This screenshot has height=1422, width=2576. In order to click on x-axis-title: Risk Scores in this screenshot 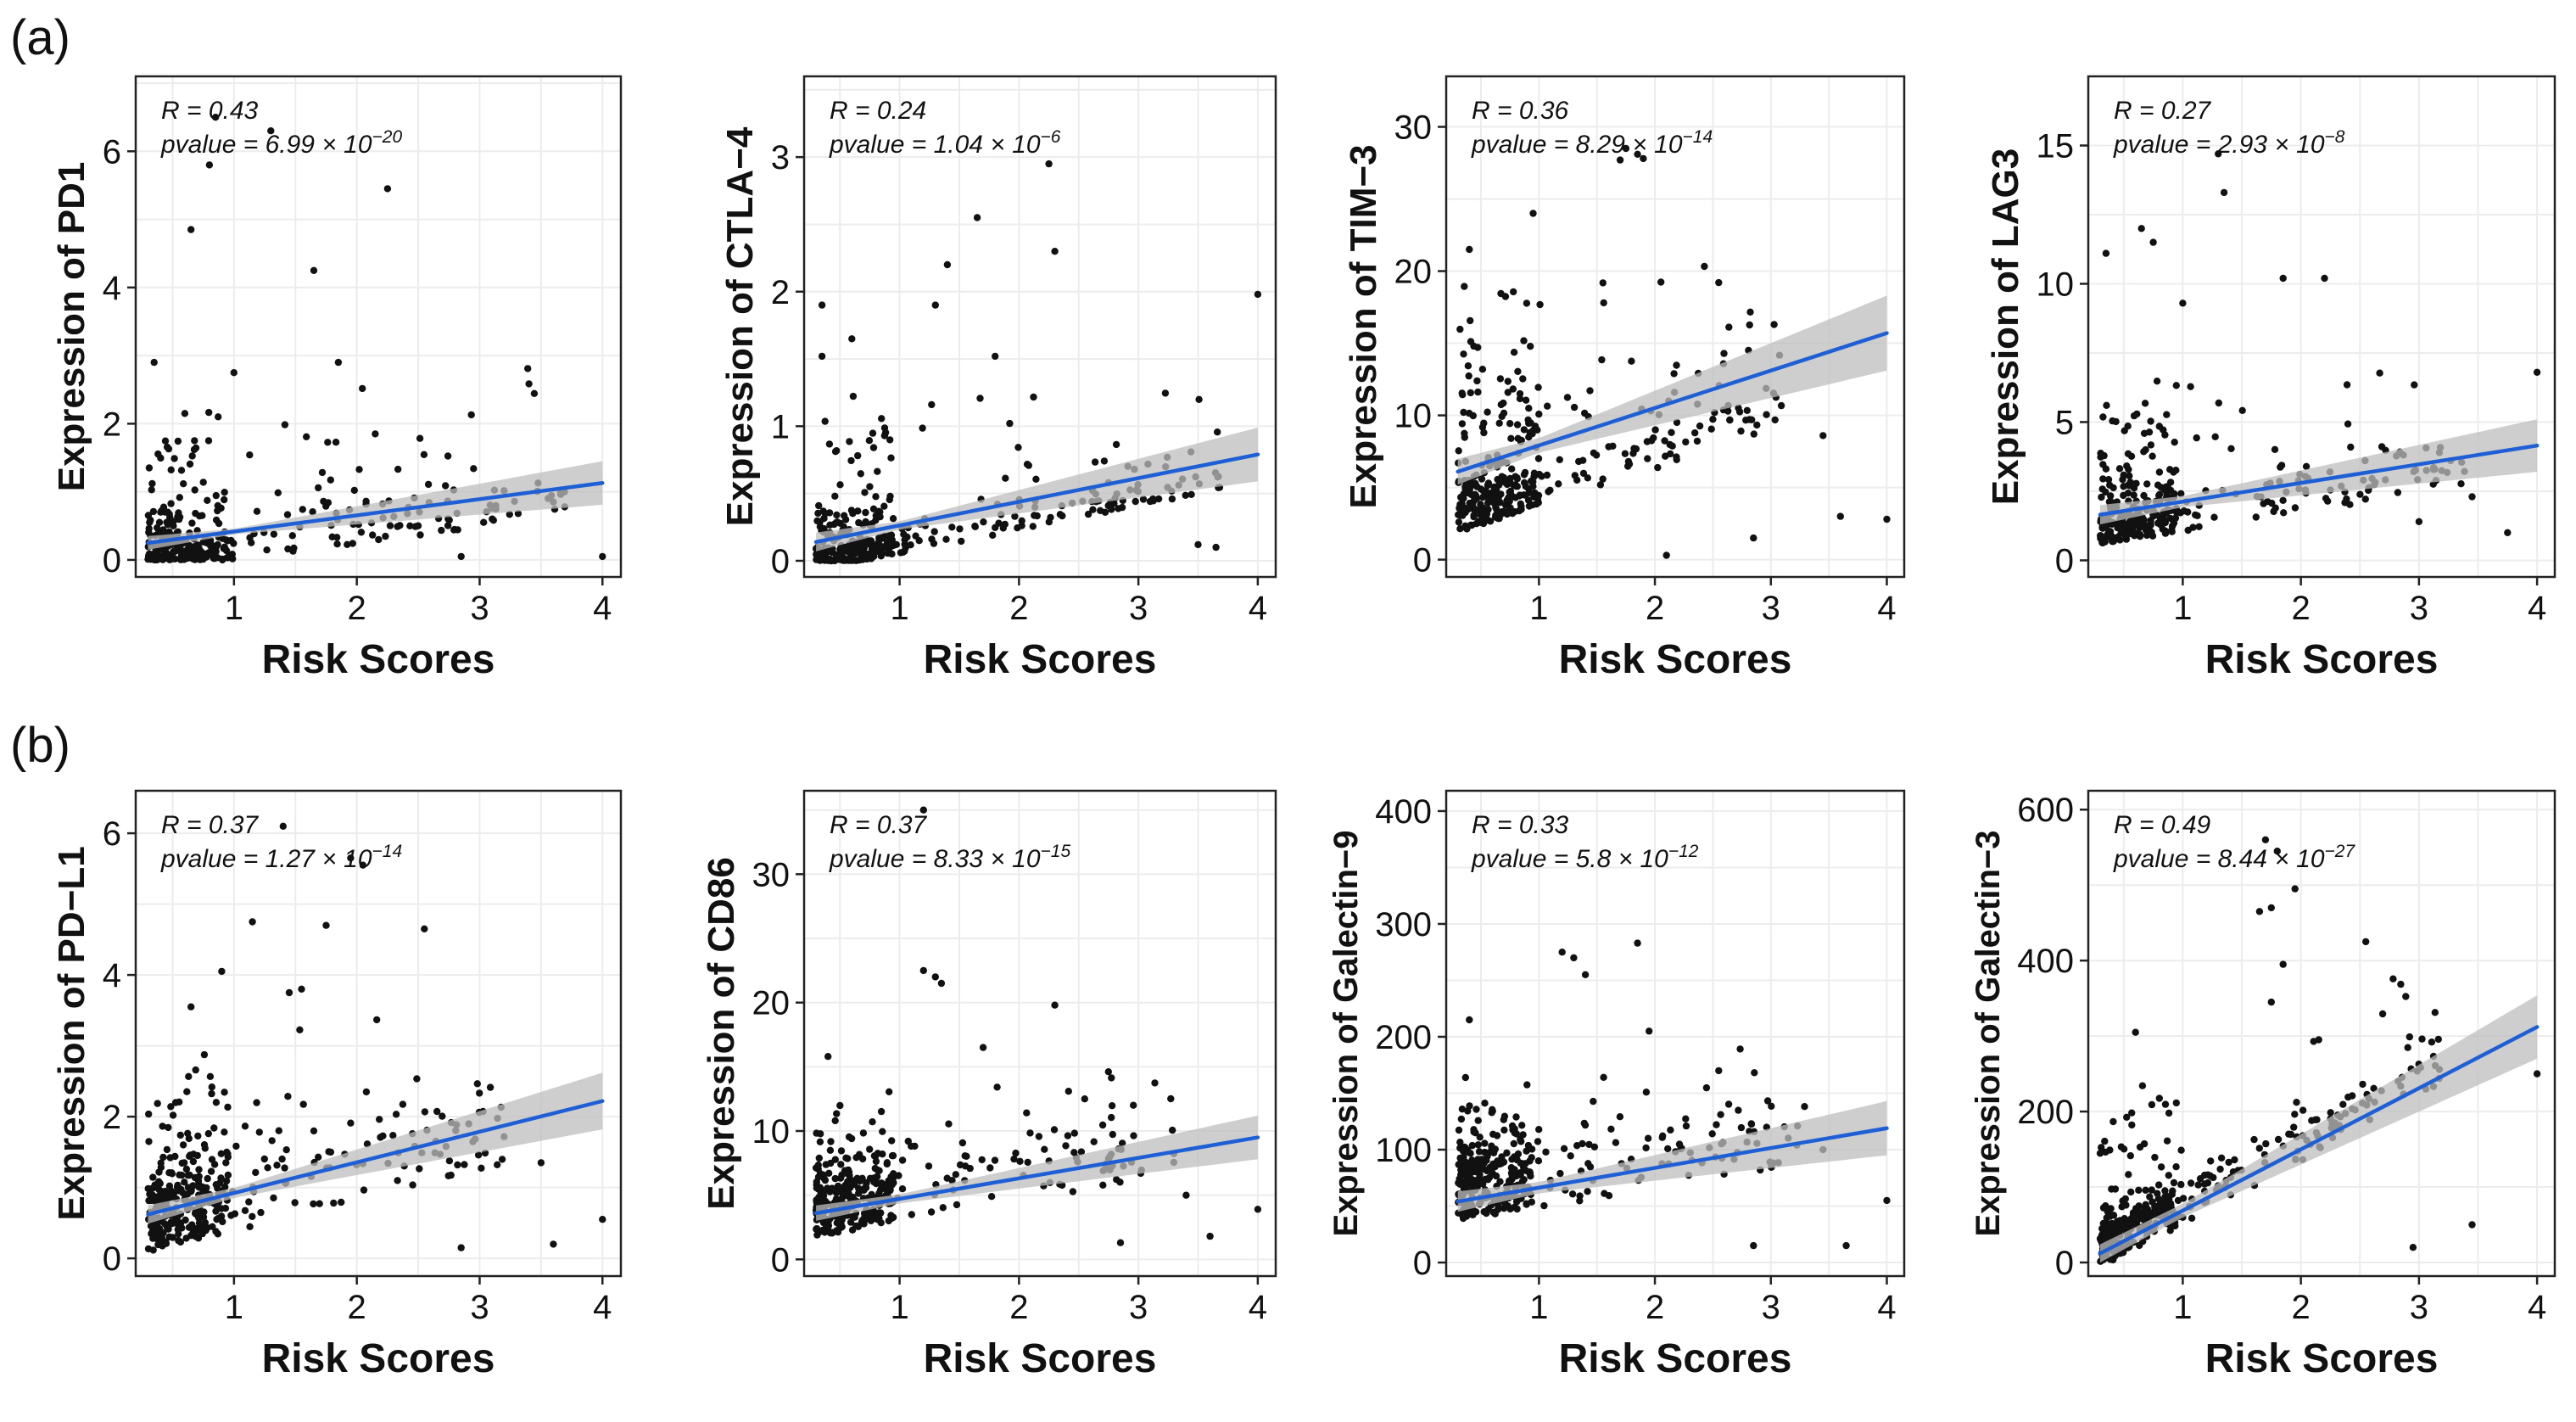, I will do `click(1675, 659)`.